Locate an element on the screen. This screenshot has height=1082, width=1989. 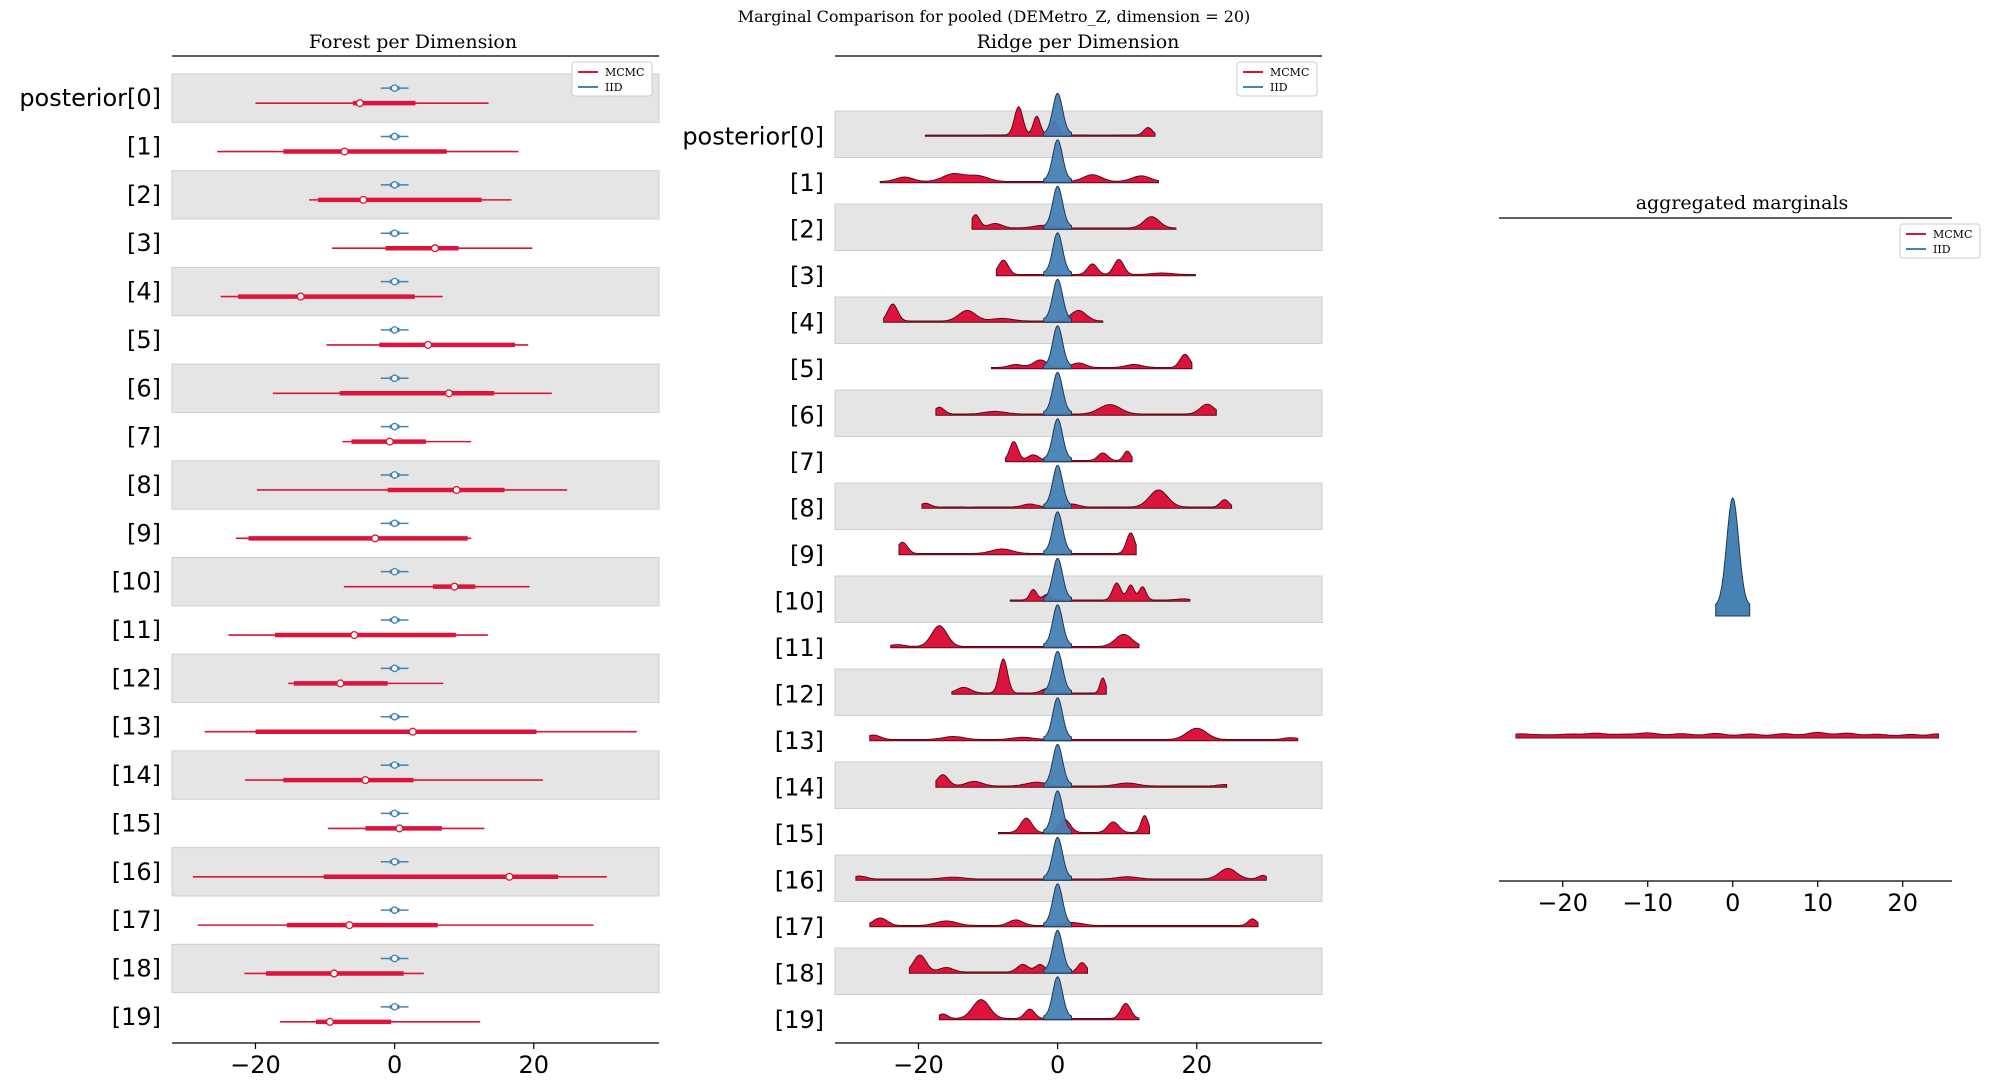
aggregated-x-tick-label: 0 is located at coordinates (1732, 903).